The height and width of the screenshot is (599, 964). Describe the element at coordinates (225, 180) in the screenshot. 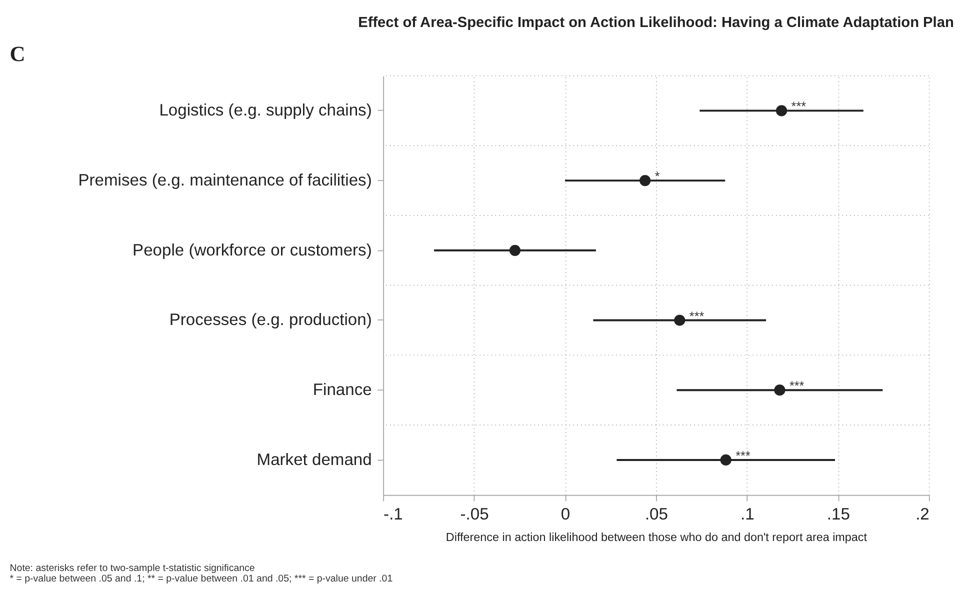

I see `y-tick-label: Premises (e.g. maintenance of facilities)` at that location.